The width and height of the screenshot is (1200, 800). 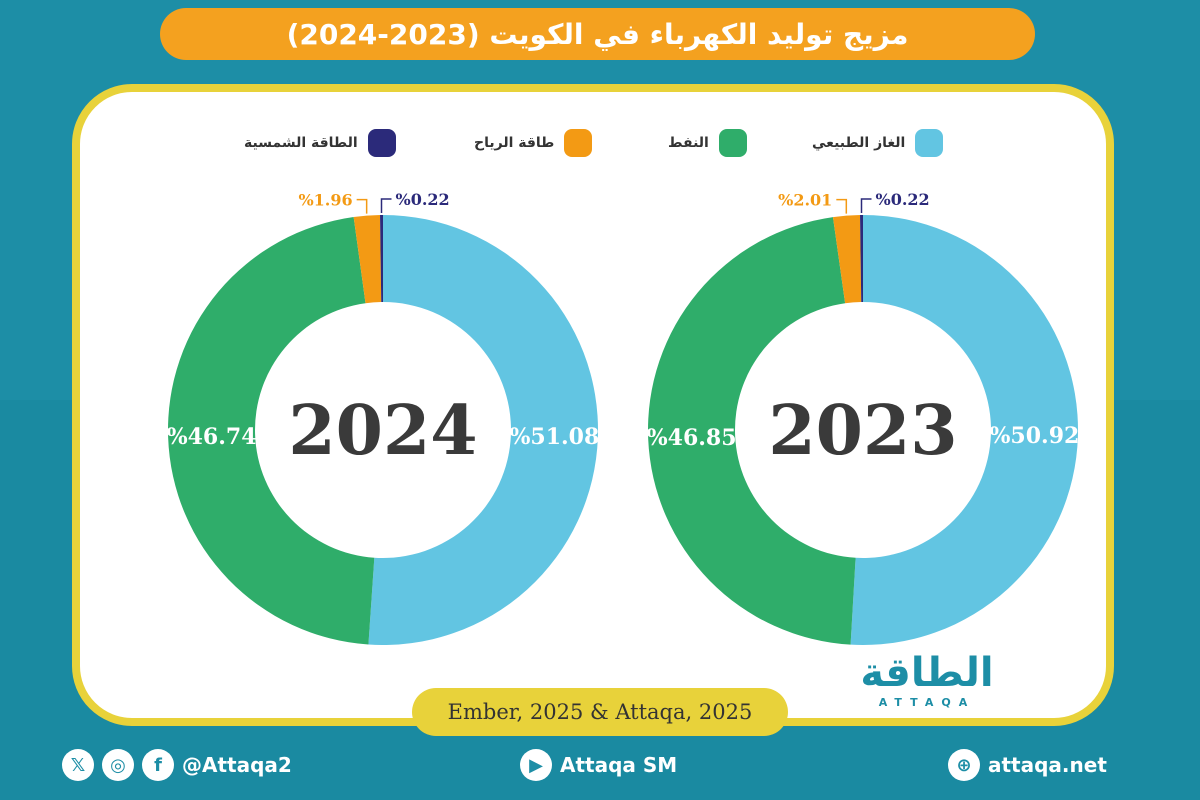 I want to click on data-label-gas-2024: %51.08, so click(x=555, y=437).